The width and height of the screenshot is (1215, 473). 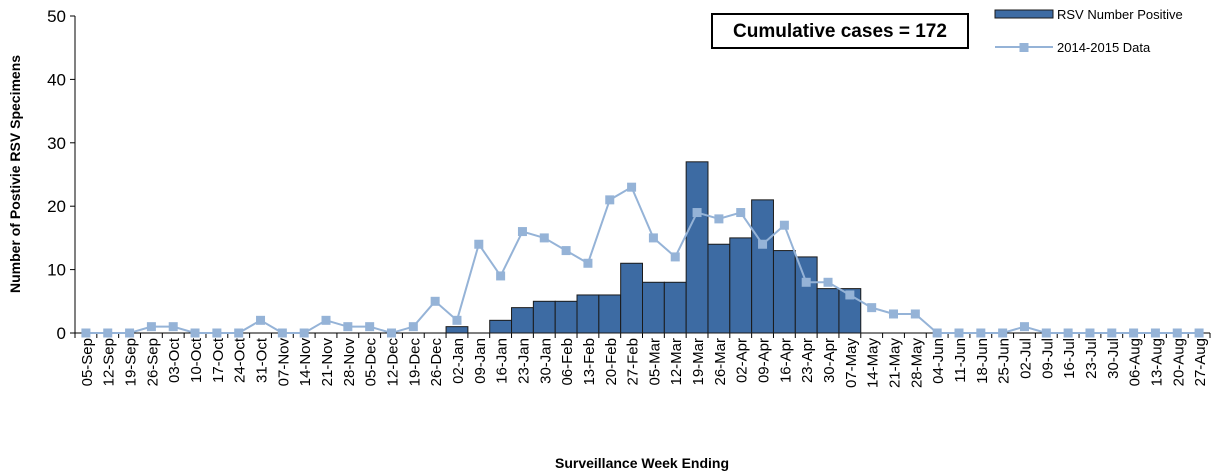 What do you see at coordinates (654, 362) in the screenshot?
I see `x-tick-label: 05-Mar` at bounding box center [654, 362].